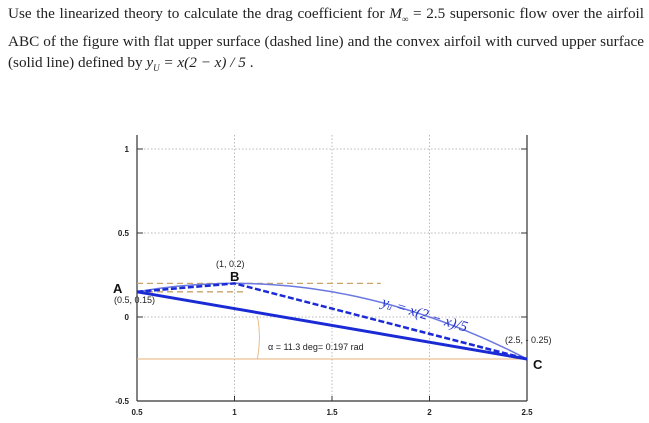 The height and width of the screenshot is (423, 649). What do you see at coordinates (528, 340) in the screenshot?
I see `point-coord-c: (2.5, - 0.25)` at bounding box center [528, 340].